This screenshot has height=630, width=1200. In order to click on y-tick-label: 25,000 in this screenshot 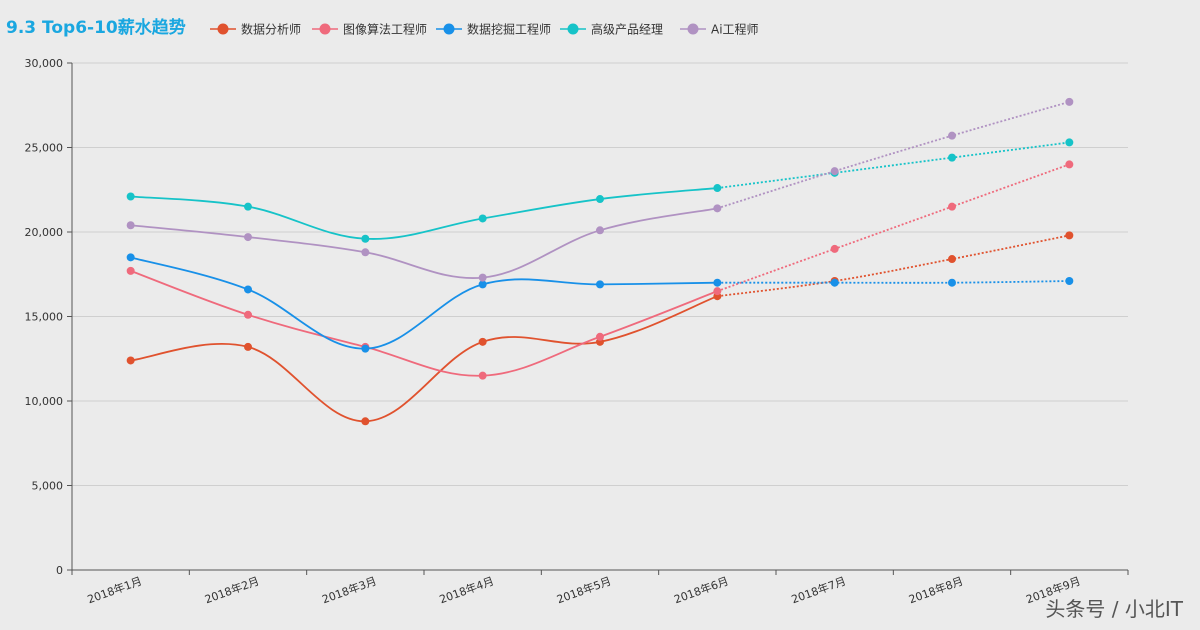, I will do `click(44, 148)`.